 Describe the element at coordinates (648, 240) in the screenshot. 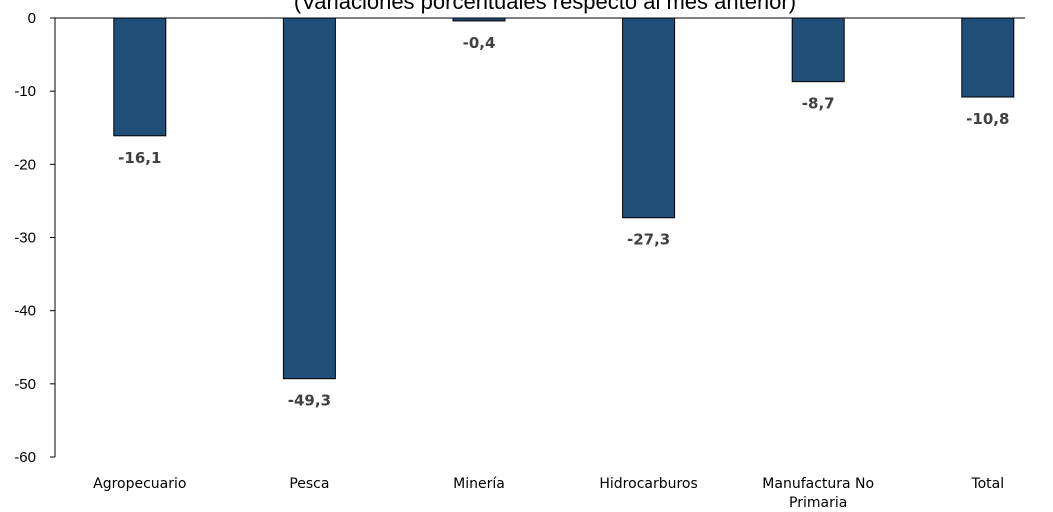

I see `bar-data-label: -27,3` at that location.